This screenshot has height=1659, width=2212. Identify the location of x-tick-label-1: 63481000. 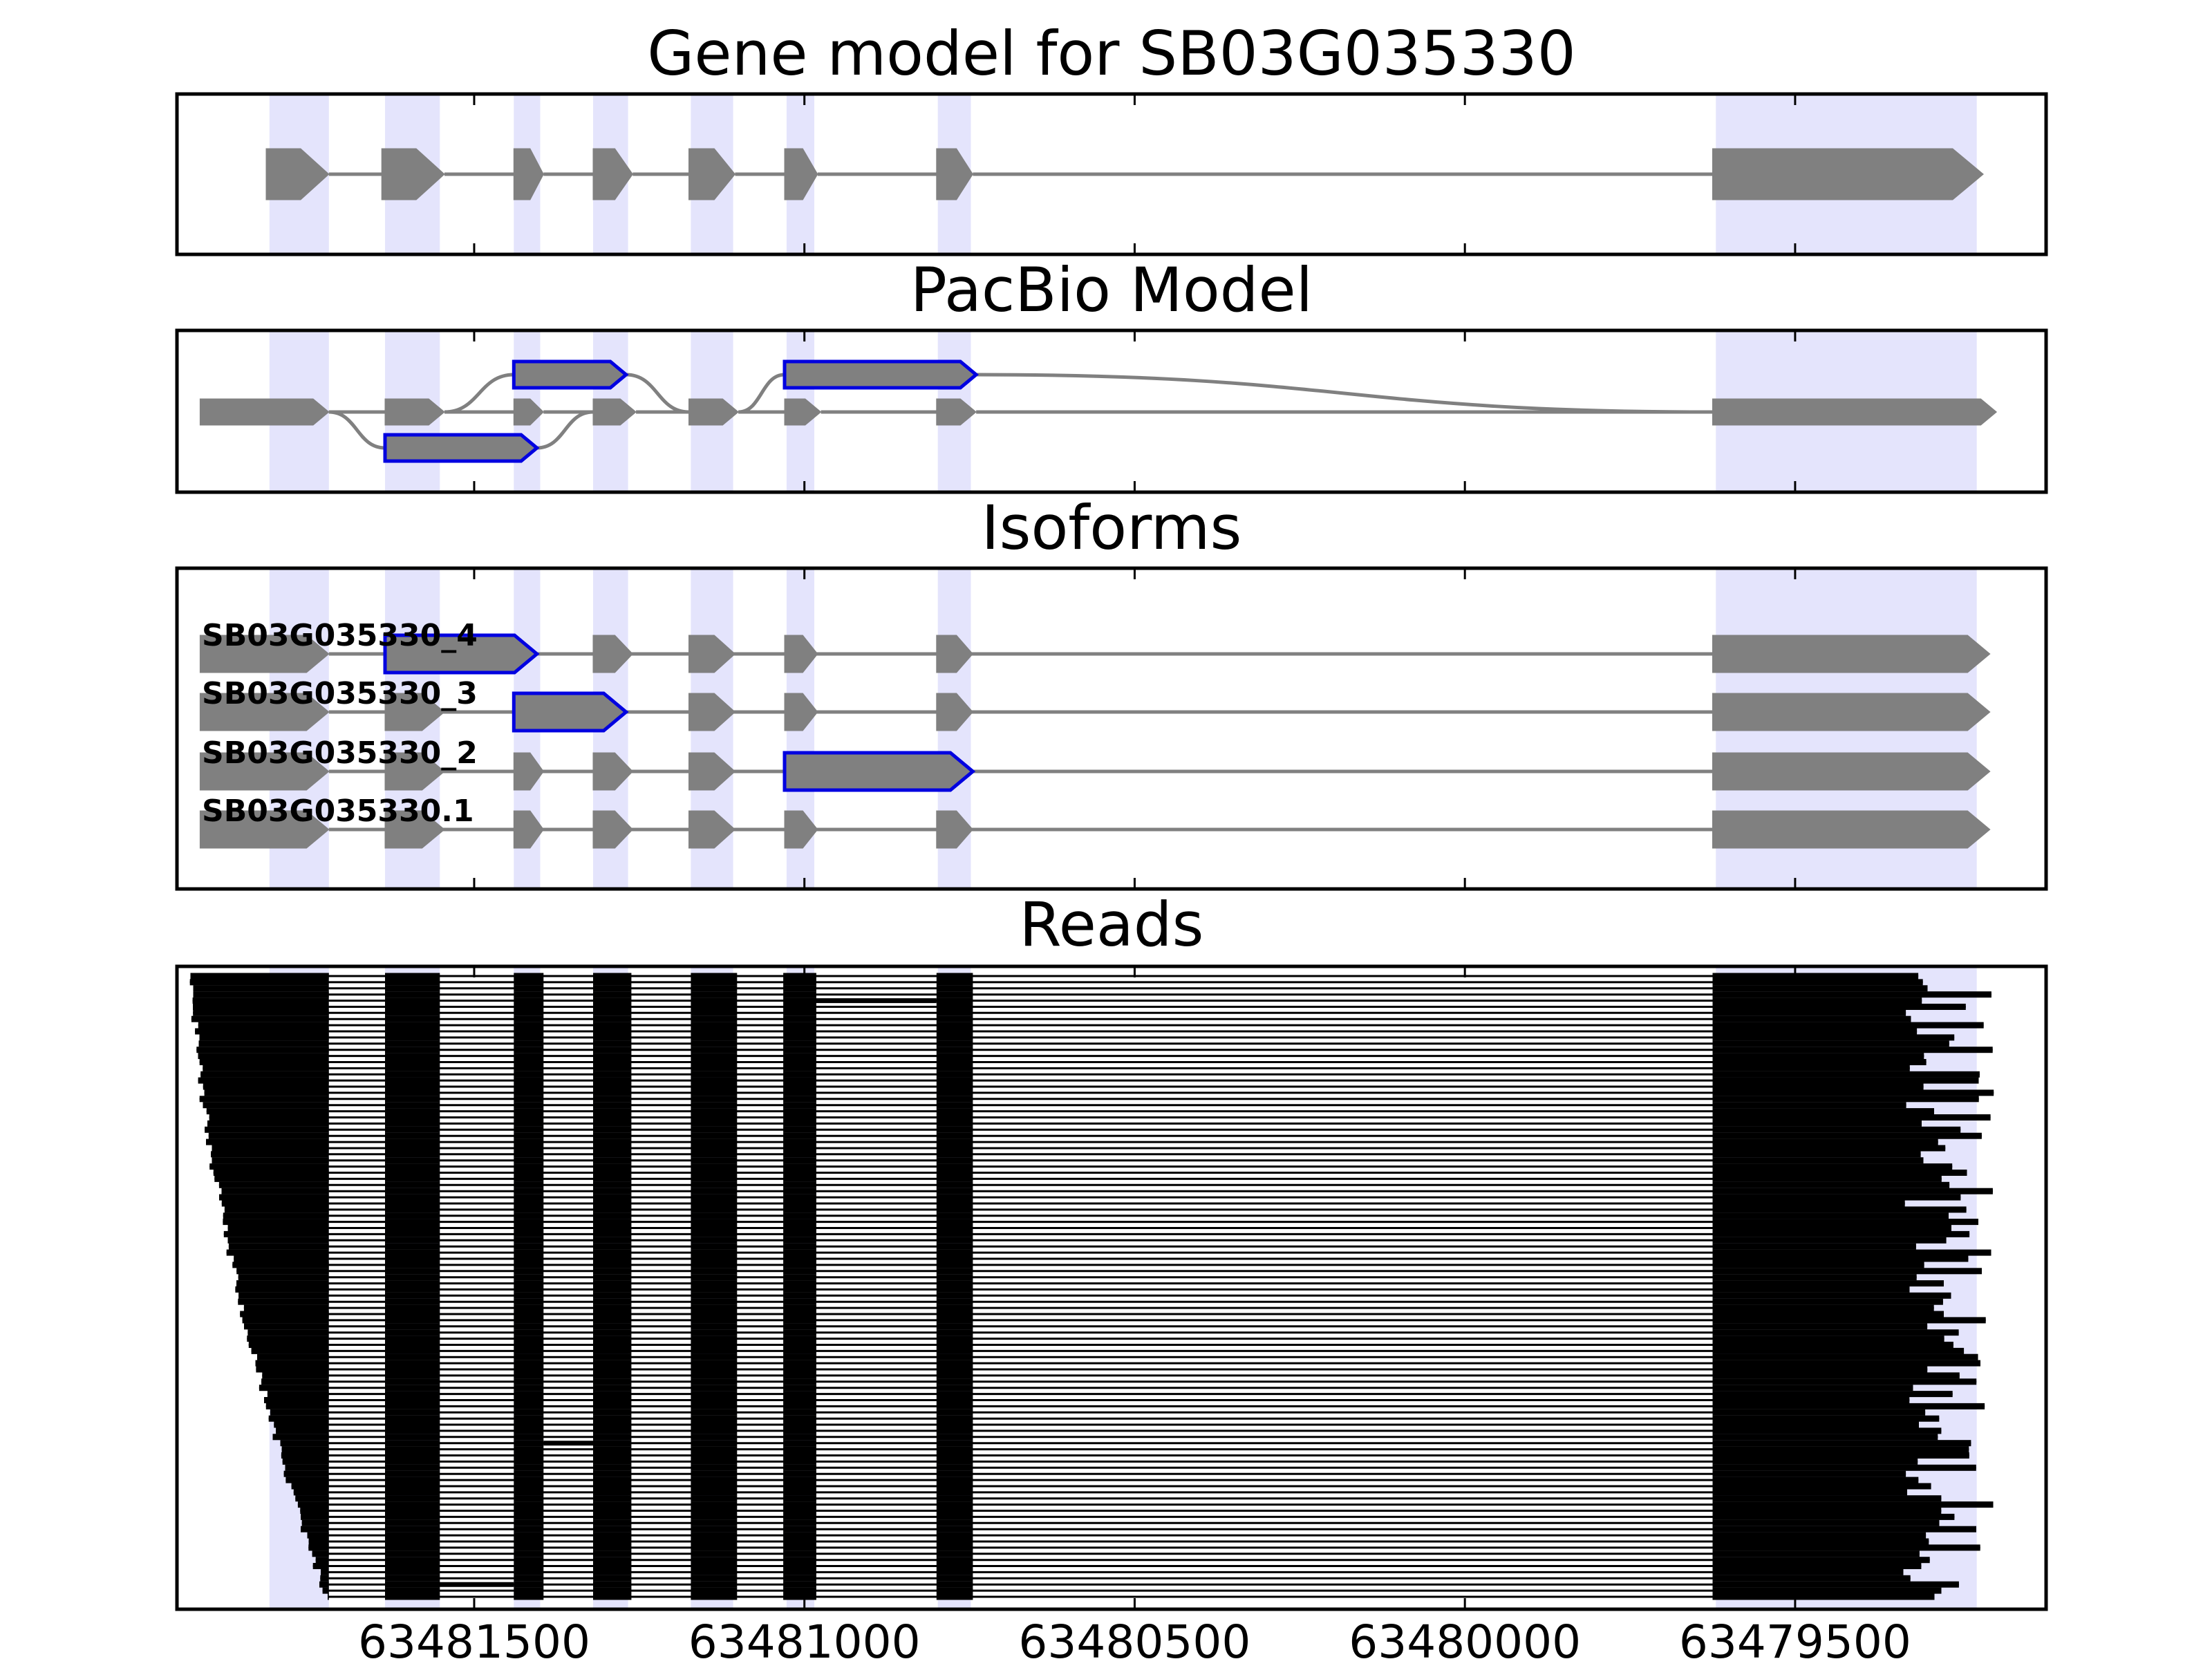
(805, 1637).